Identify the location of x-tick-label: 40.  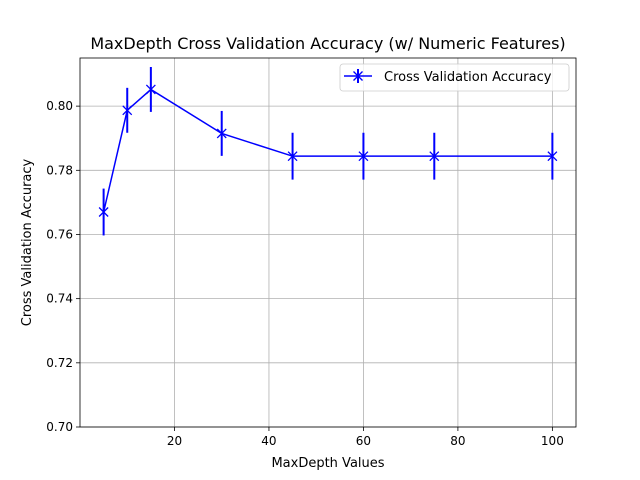
(268, 441).